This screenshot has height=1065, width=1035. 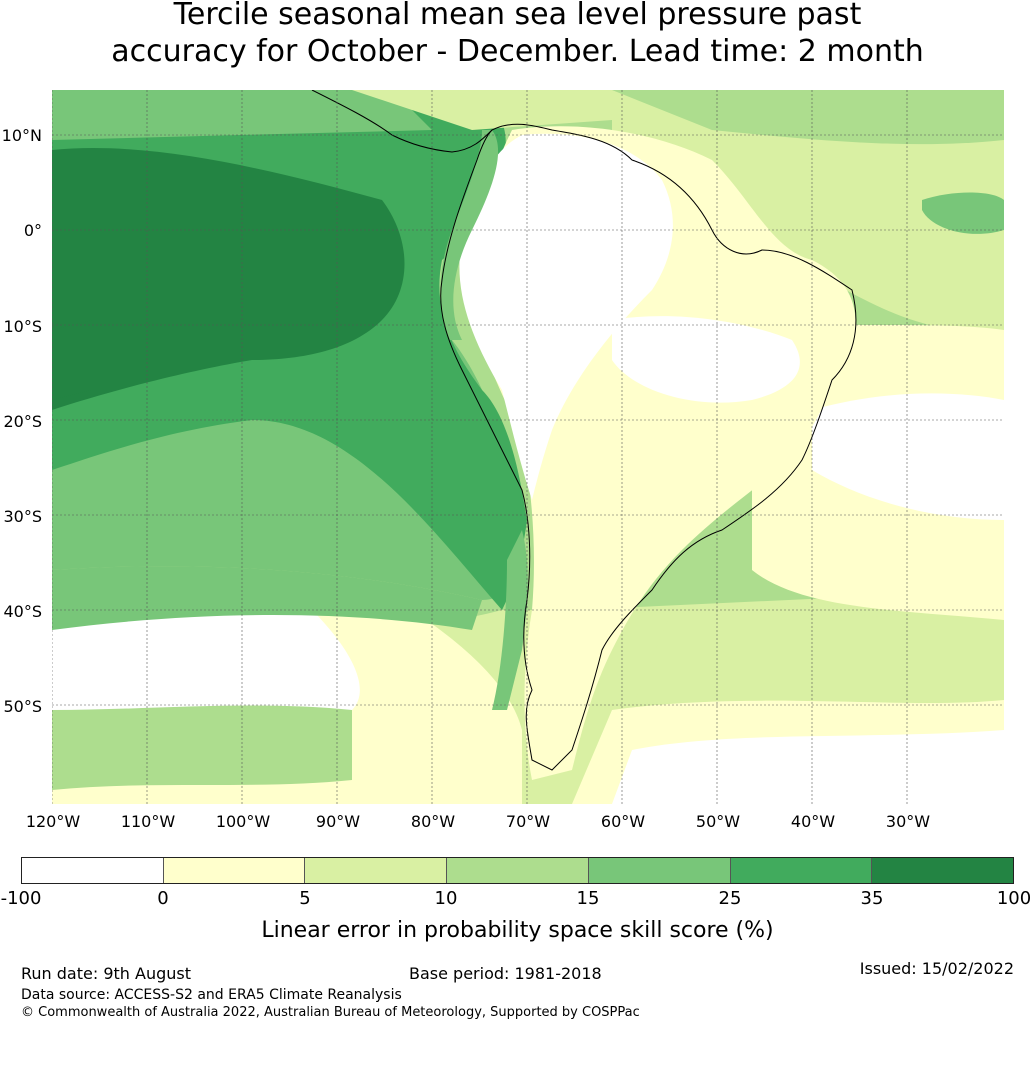 What do you see at coordinates (730, 898) in the screenshot?
I see `colorbar-tick: 25` at bounding box center [730, 898].